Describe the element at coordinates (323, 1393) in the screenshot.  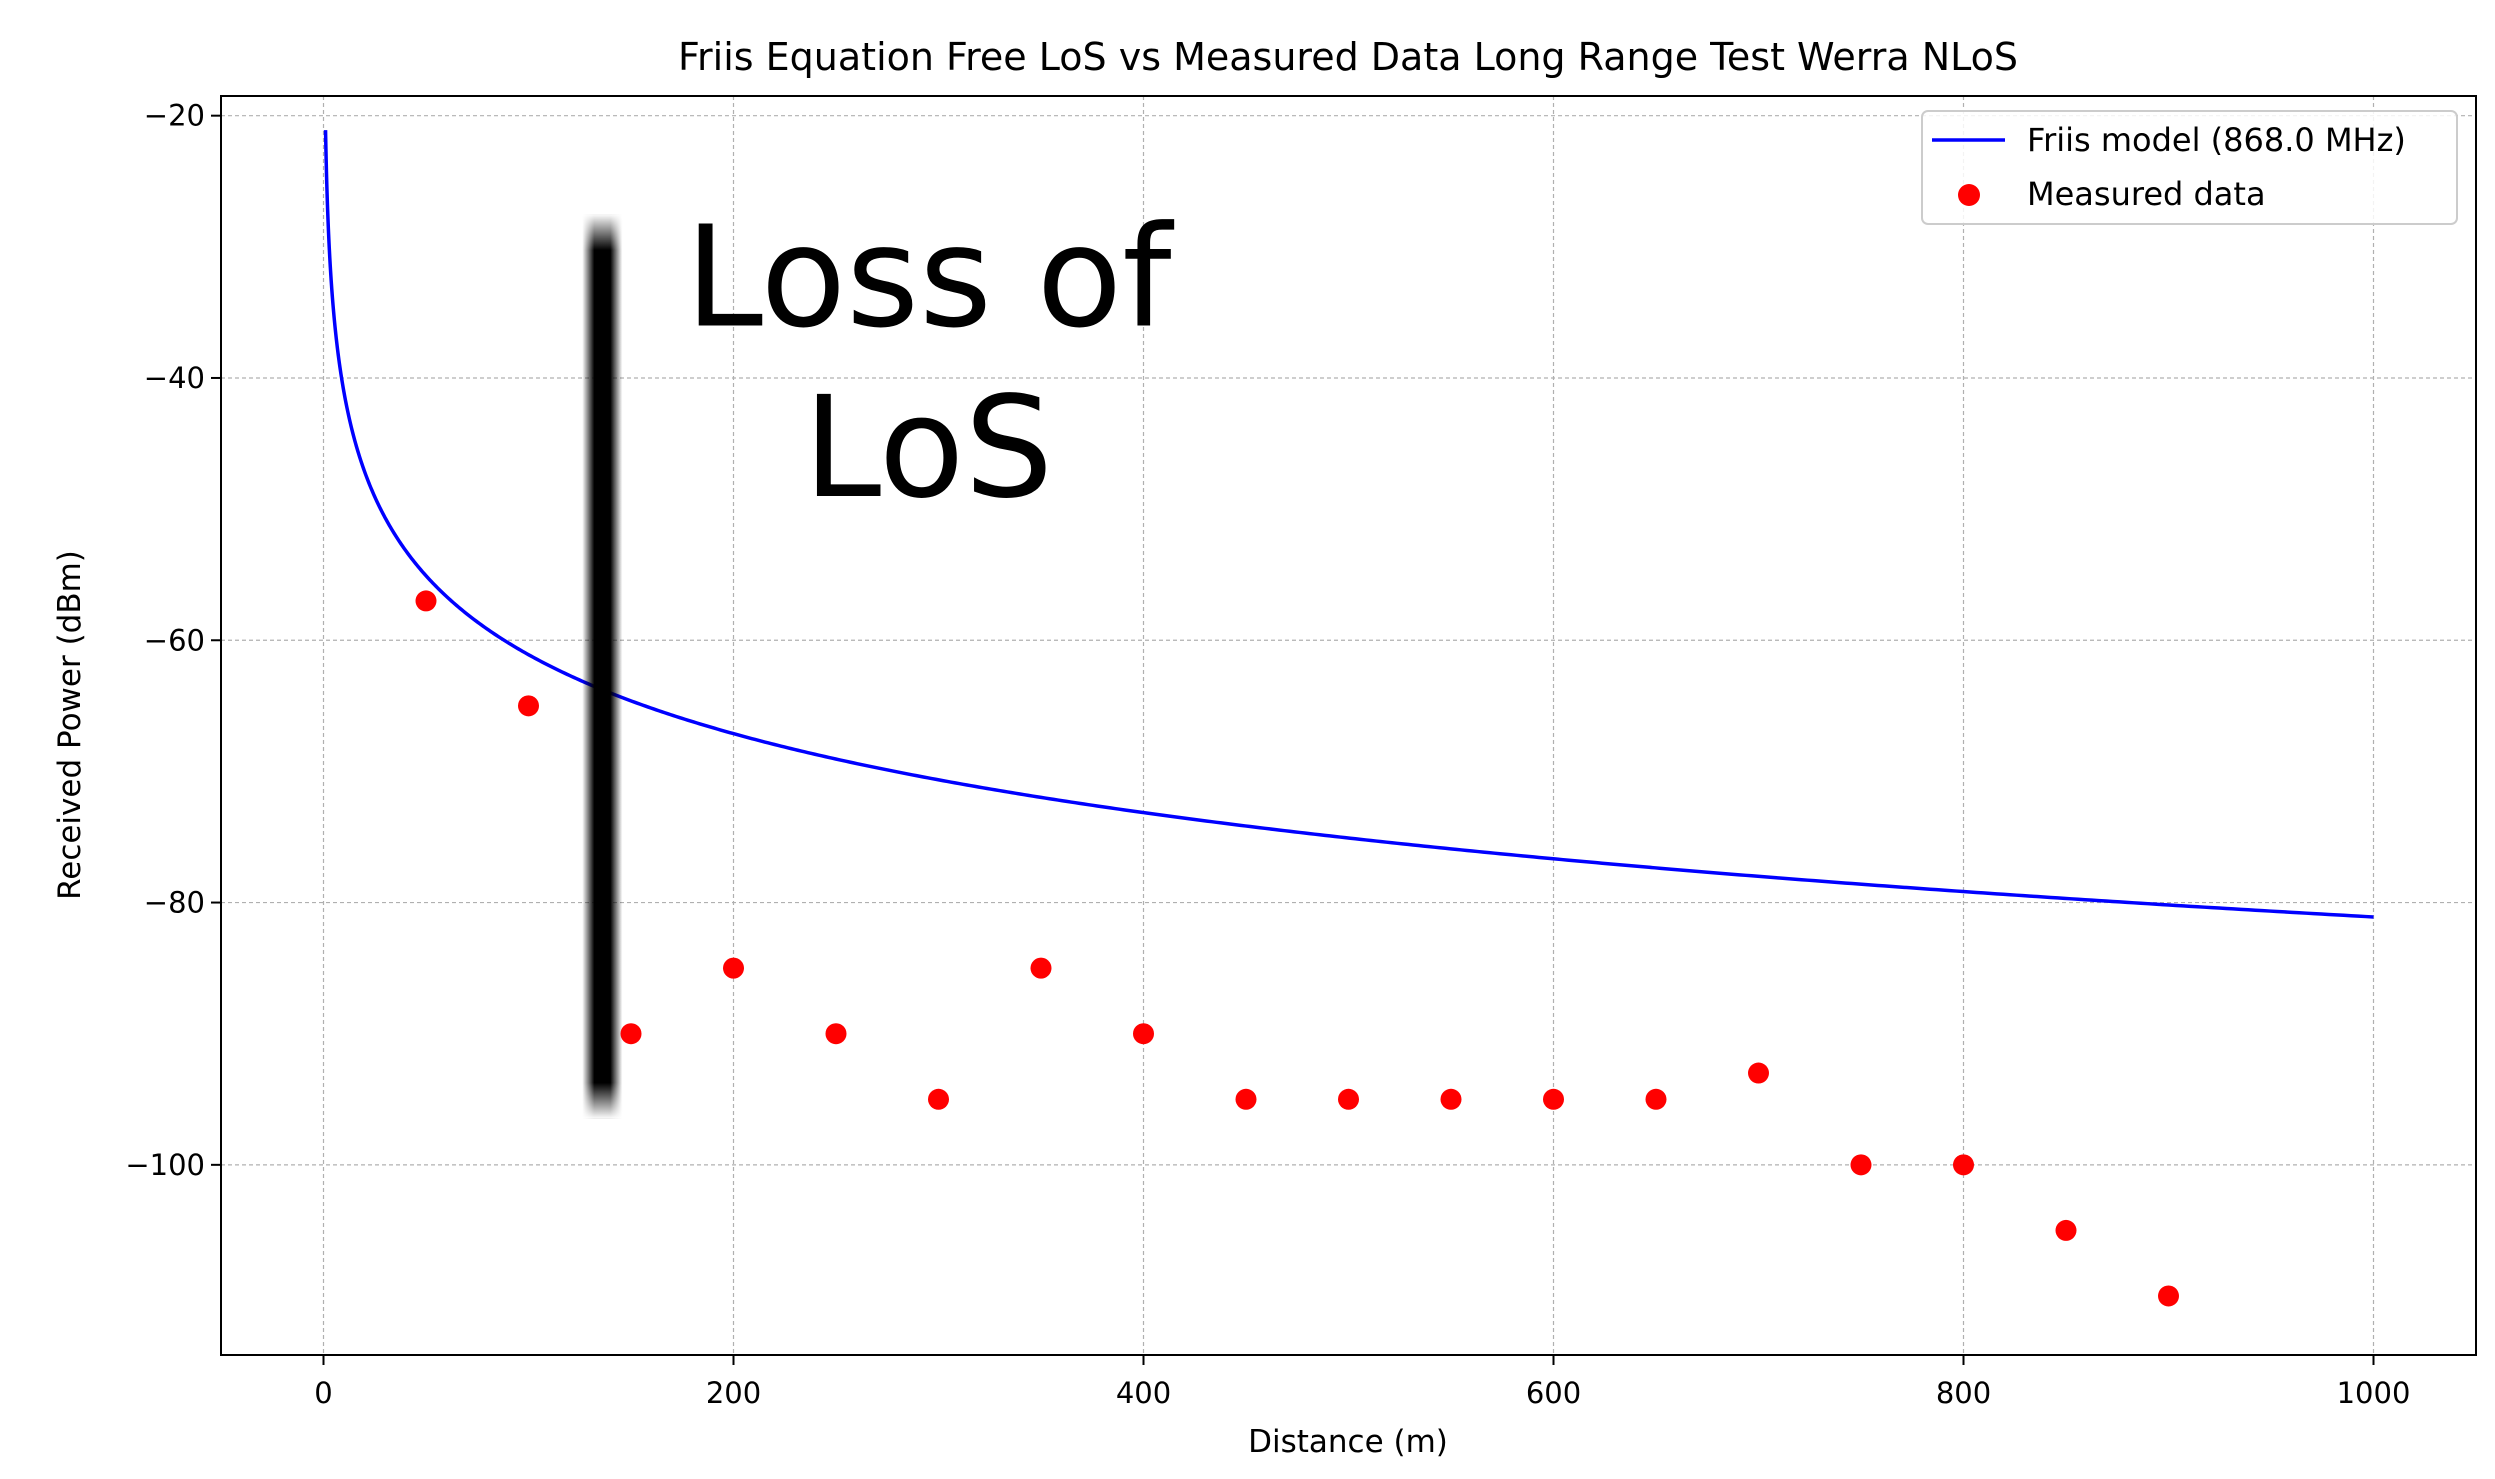
I see `x-tick-label-0: 0` at that location.